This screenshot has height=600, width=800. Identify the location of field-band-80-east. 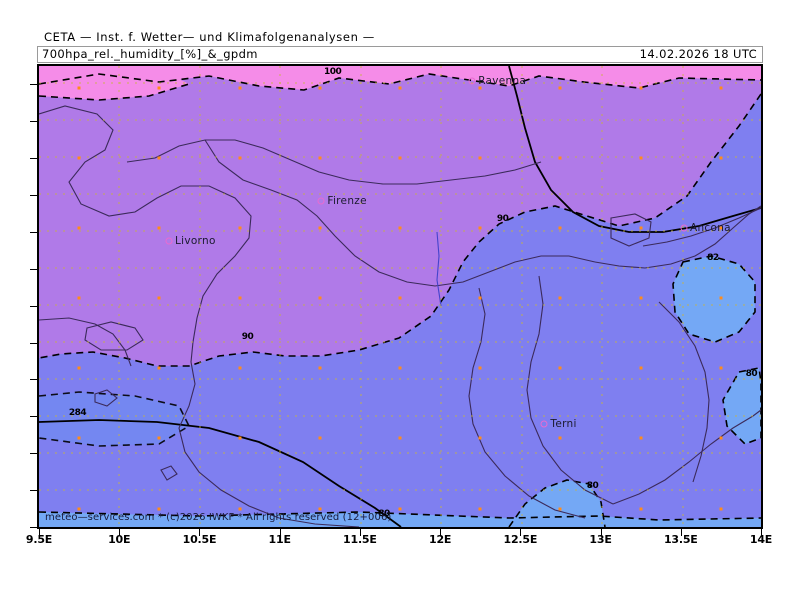
(742, 406).